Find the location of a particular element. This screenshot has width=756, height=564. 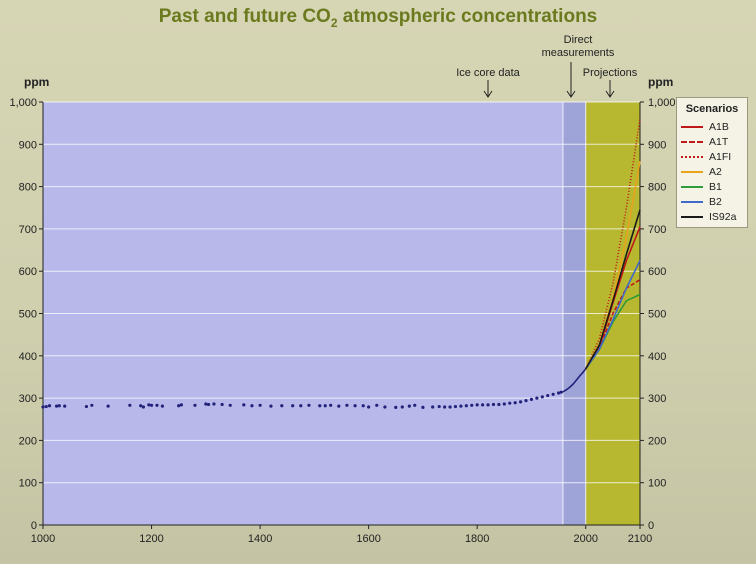

legend-item-a1b: A1B is located at coordinates (712, 126).